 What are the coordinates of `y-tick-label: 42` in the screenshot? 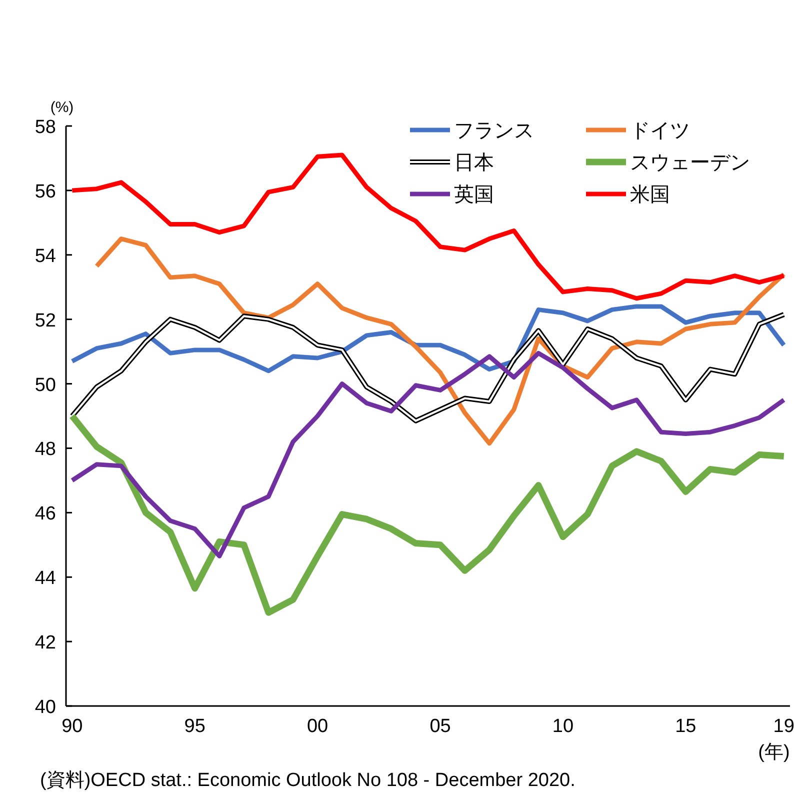 It's located at (45, 643).